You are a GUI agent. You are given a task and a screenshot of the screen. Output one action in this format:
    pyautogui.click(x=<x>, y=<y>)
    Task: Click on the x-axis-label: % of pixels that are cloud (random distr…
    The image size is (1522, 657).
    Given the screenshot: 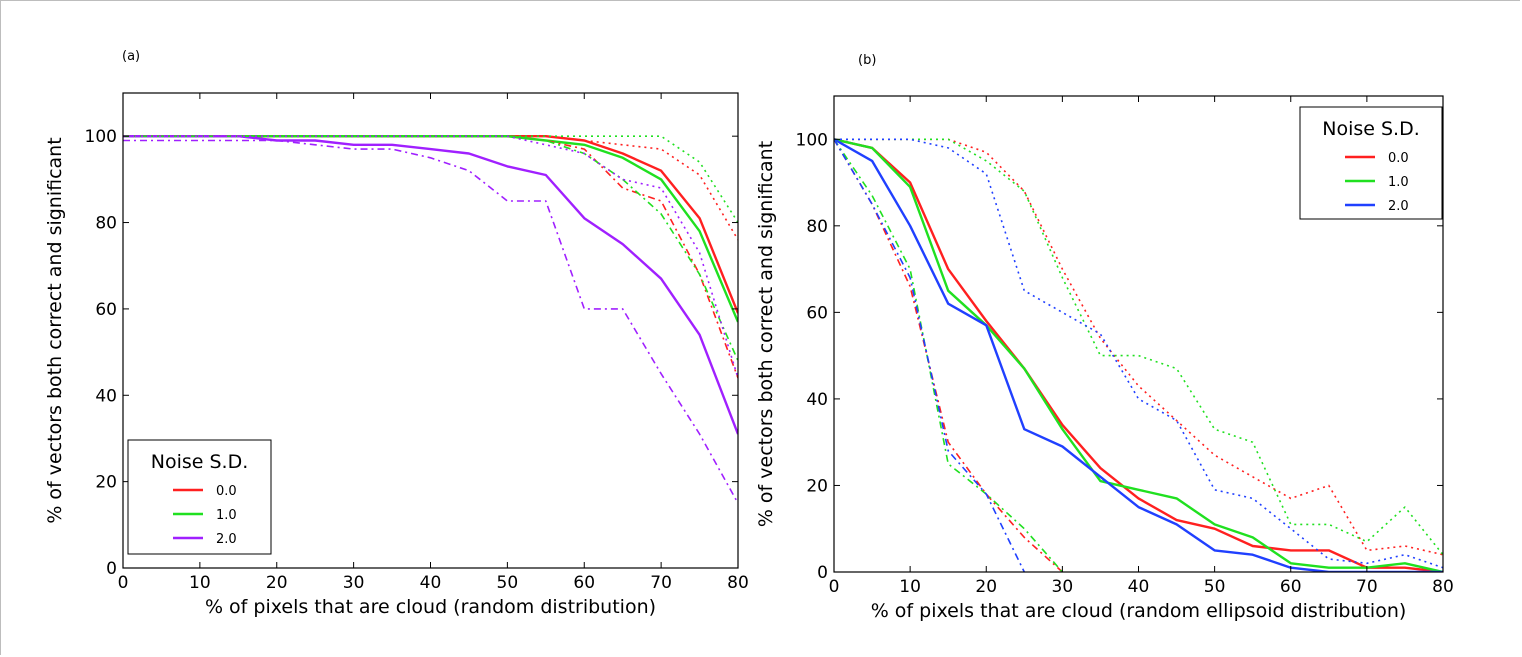 What is the action you would take?
    pyautogui.click(x=430, y=607)
    